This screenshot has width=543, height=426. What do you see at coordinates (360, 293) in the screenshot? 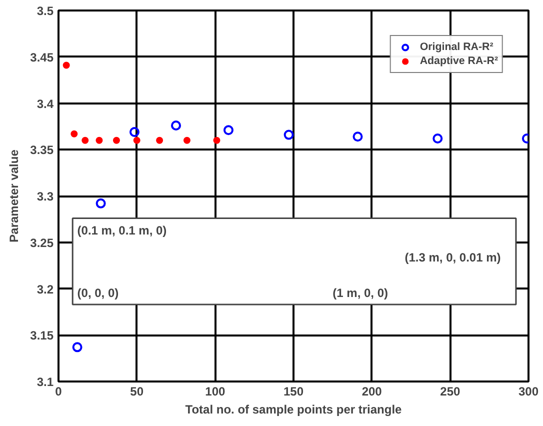
I see `annotation: (1 m, 0, 0)` at bounding box center [360, 293].